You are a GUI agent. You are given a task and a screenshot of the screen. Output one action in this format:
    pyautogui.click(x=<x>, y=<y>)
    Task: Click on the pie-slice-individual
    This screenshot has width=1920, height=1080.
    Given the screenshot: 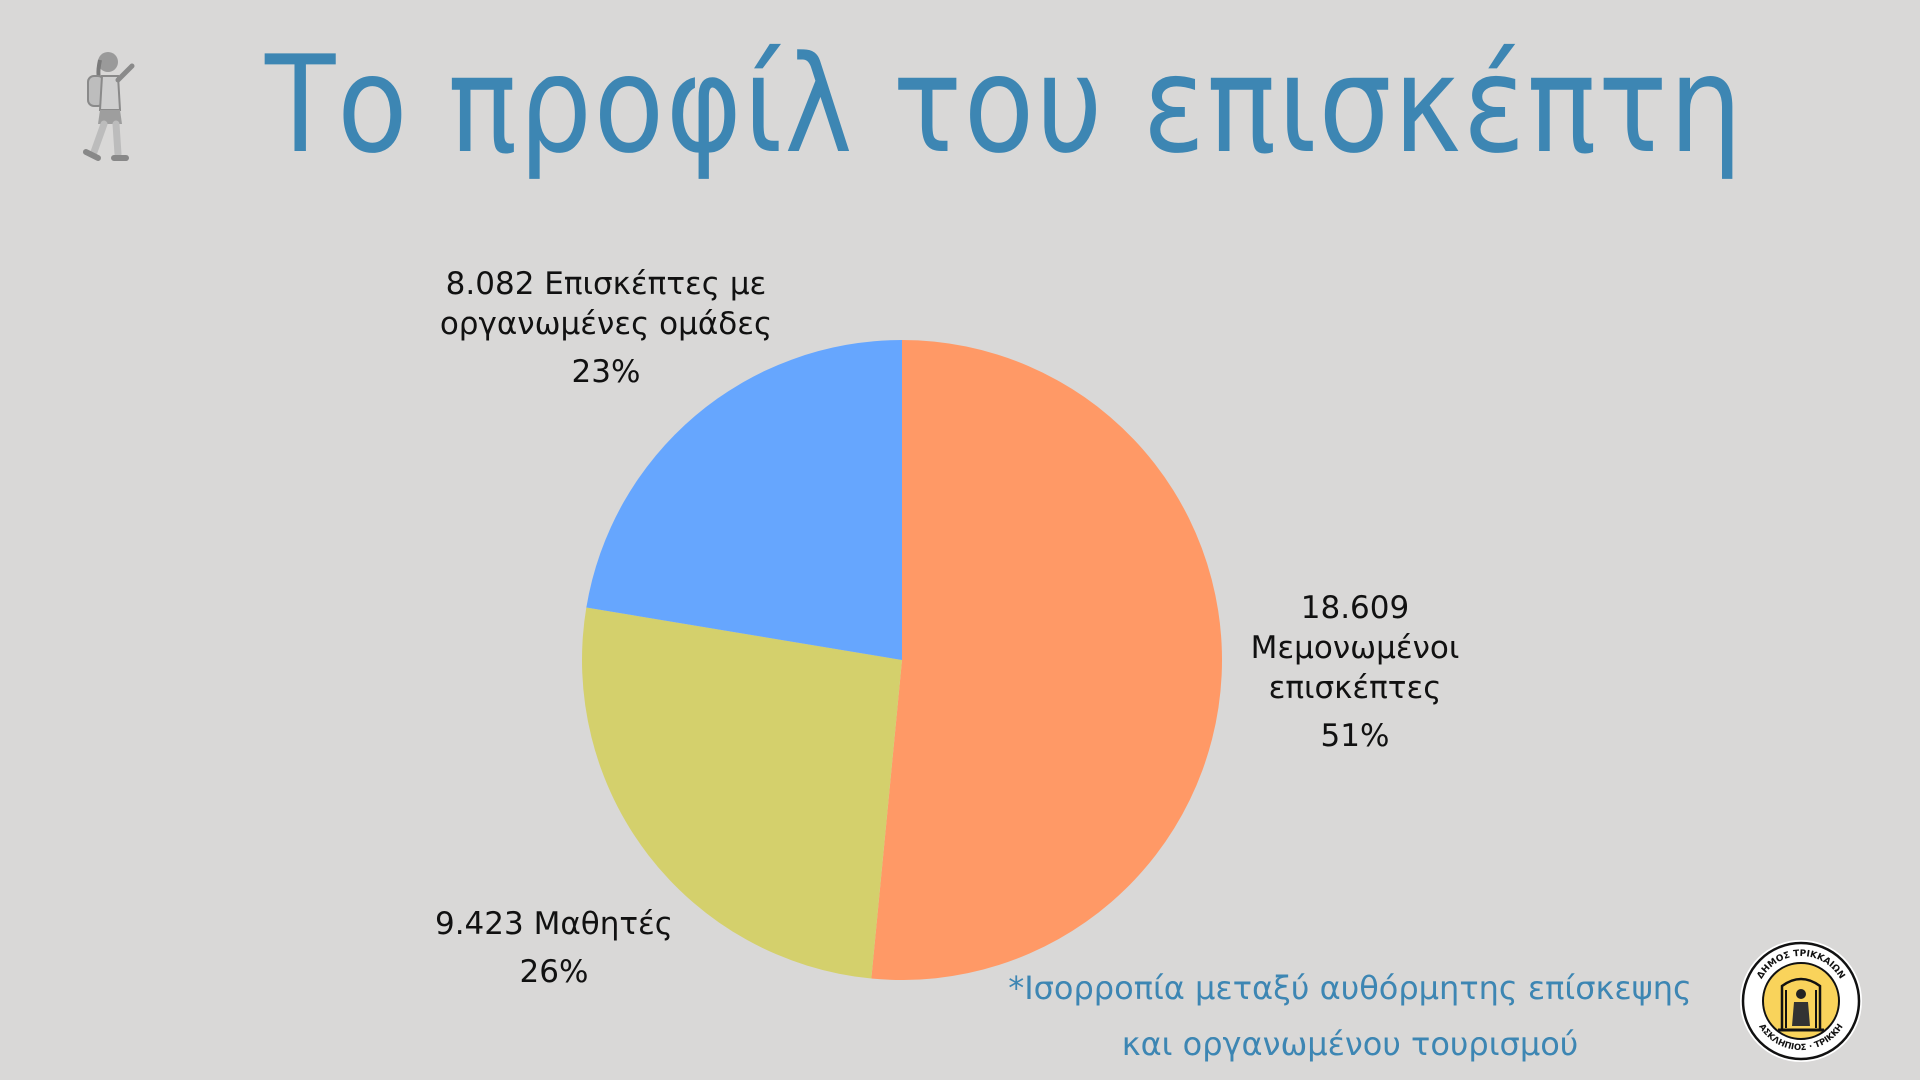 What is the action you would take?
    pyautogui.click(x=1047, y=660)
    